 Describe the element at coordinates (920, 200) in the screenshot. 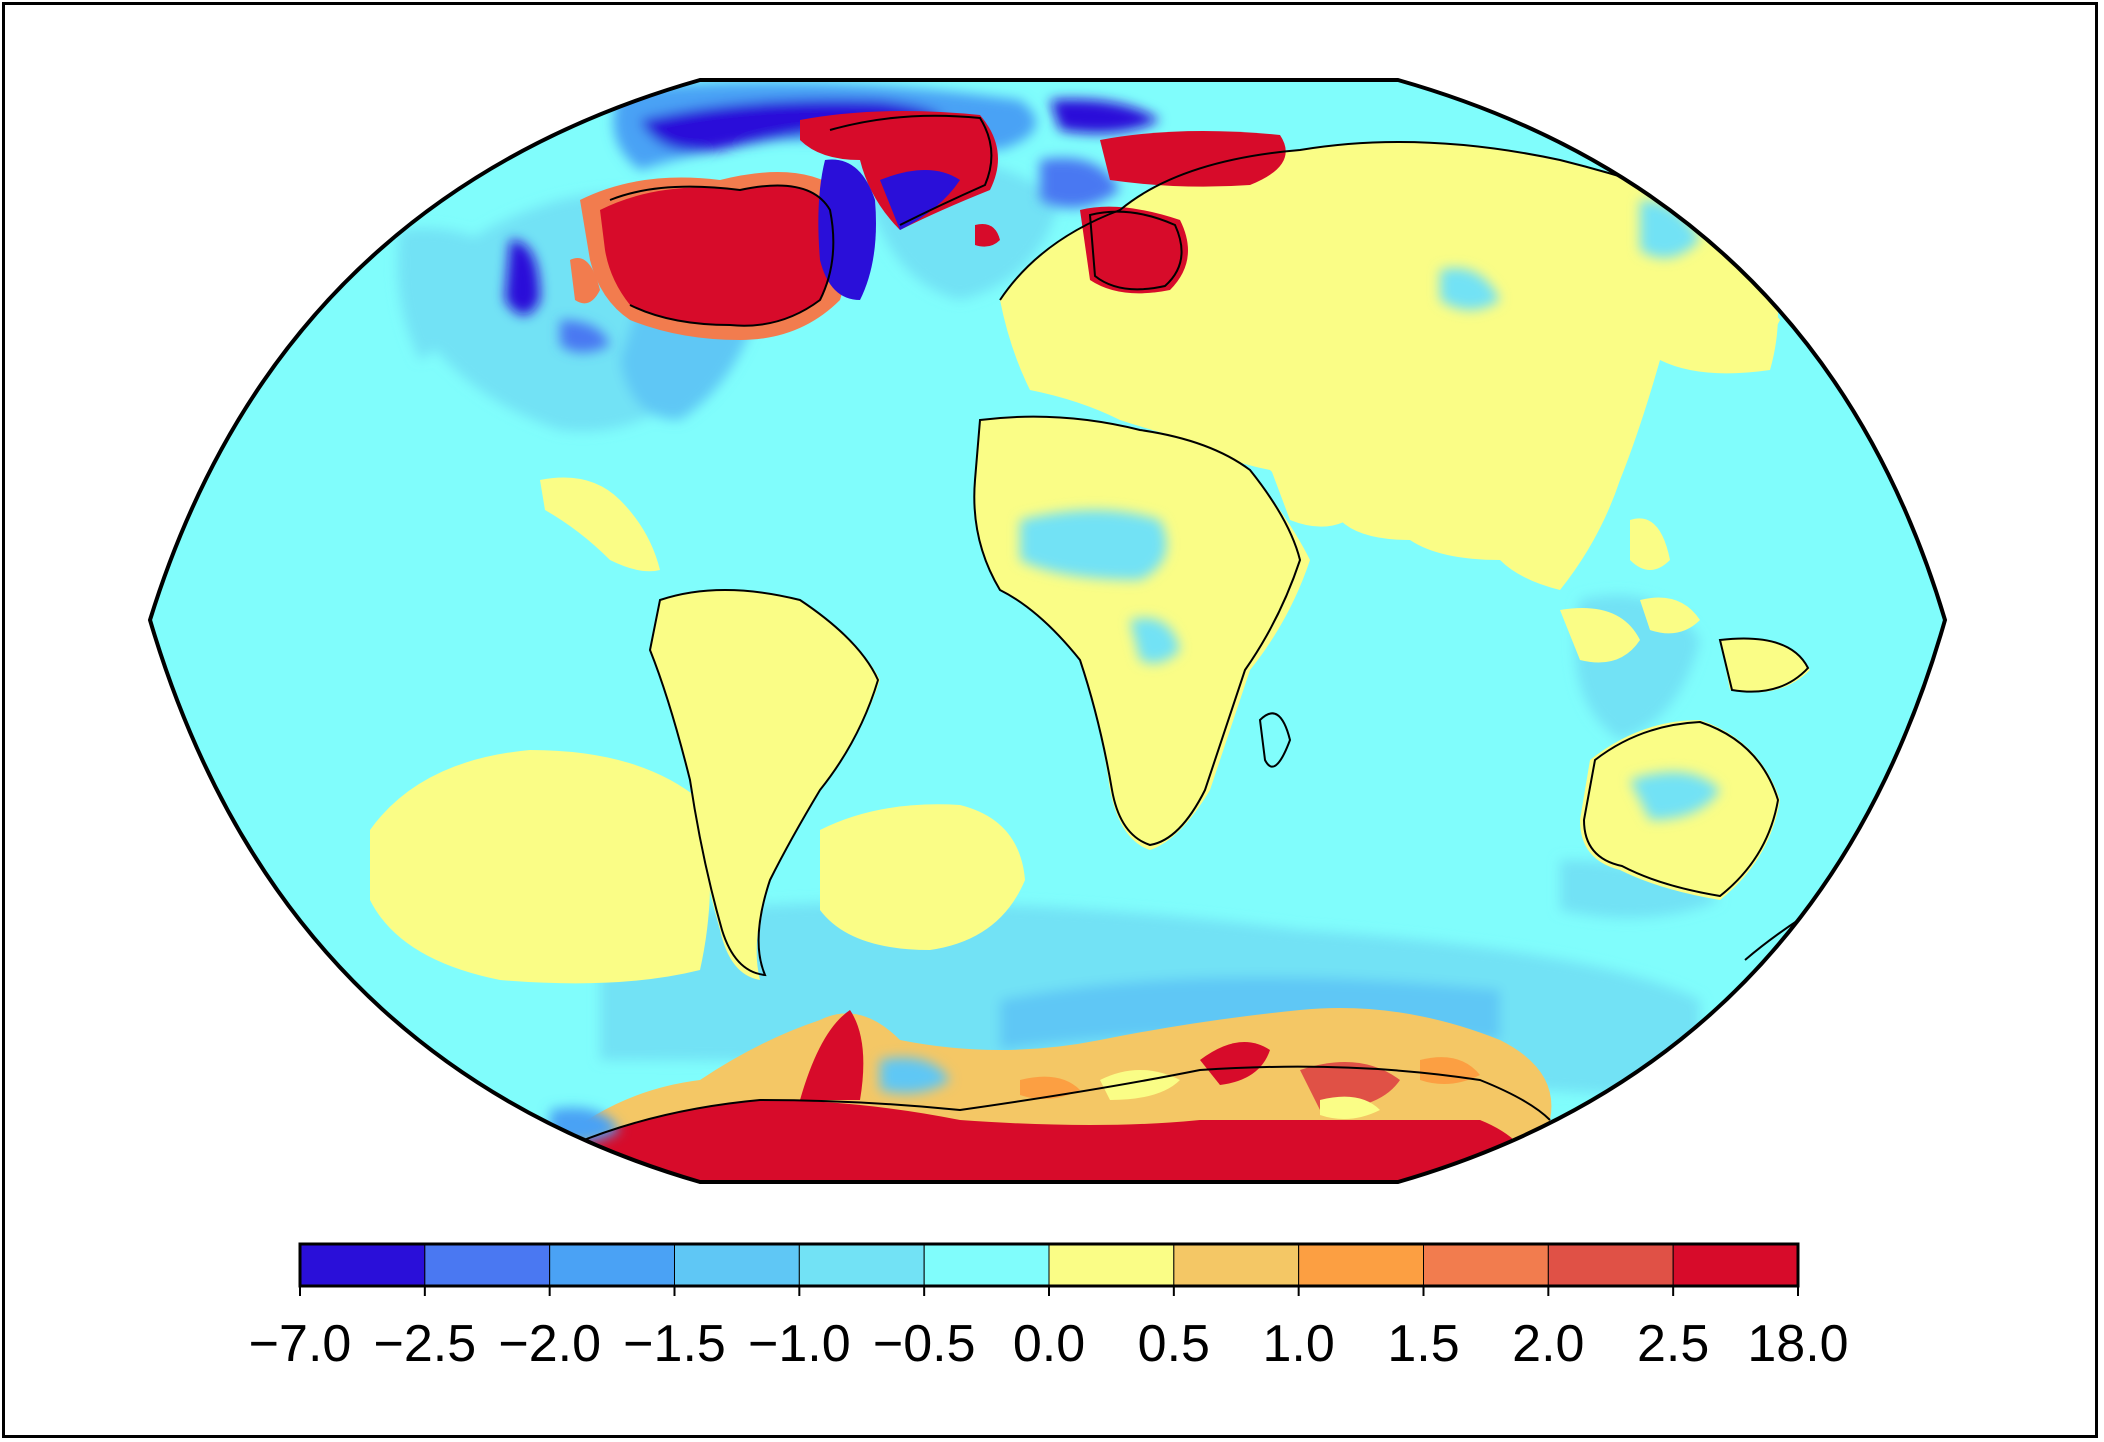

I see `greenland-strait-negative` at that location.